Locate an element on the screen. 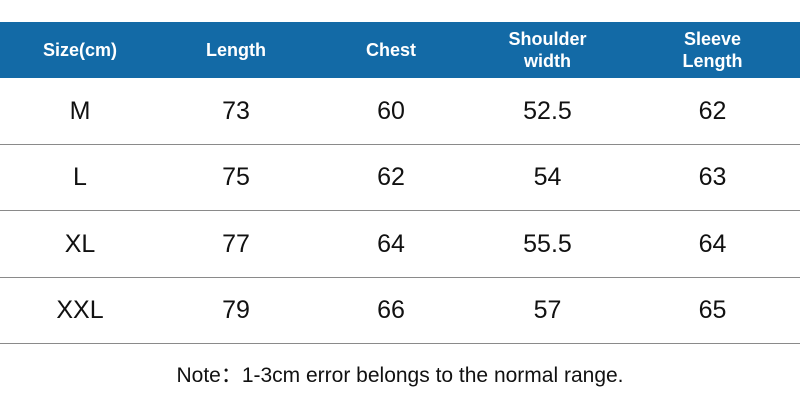 This screenshot has width=800, height=406. table-cell: 54 is located at coordinates (547, 178).